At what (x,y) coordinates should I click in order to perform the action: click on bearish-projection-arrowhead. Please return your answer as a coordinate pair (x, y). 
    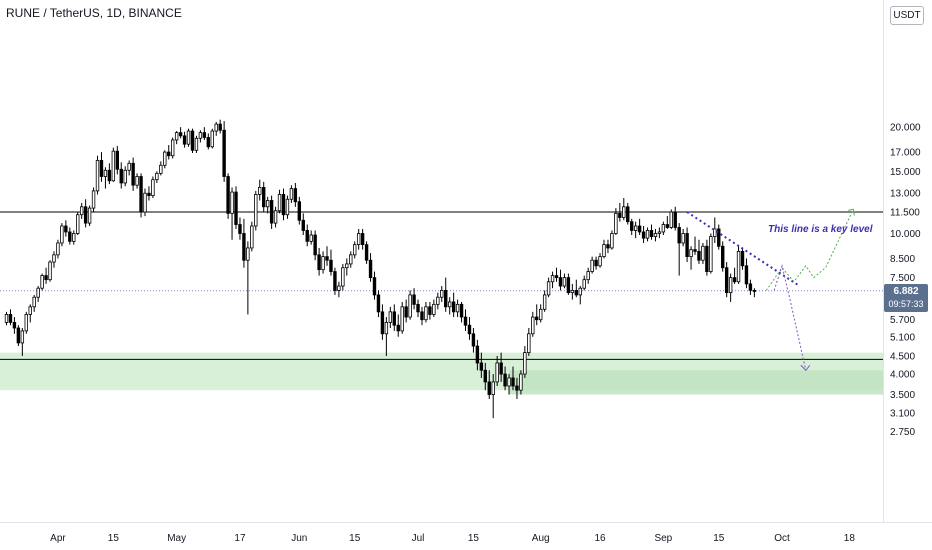
    Looking at the image, I should click on (805, 368).